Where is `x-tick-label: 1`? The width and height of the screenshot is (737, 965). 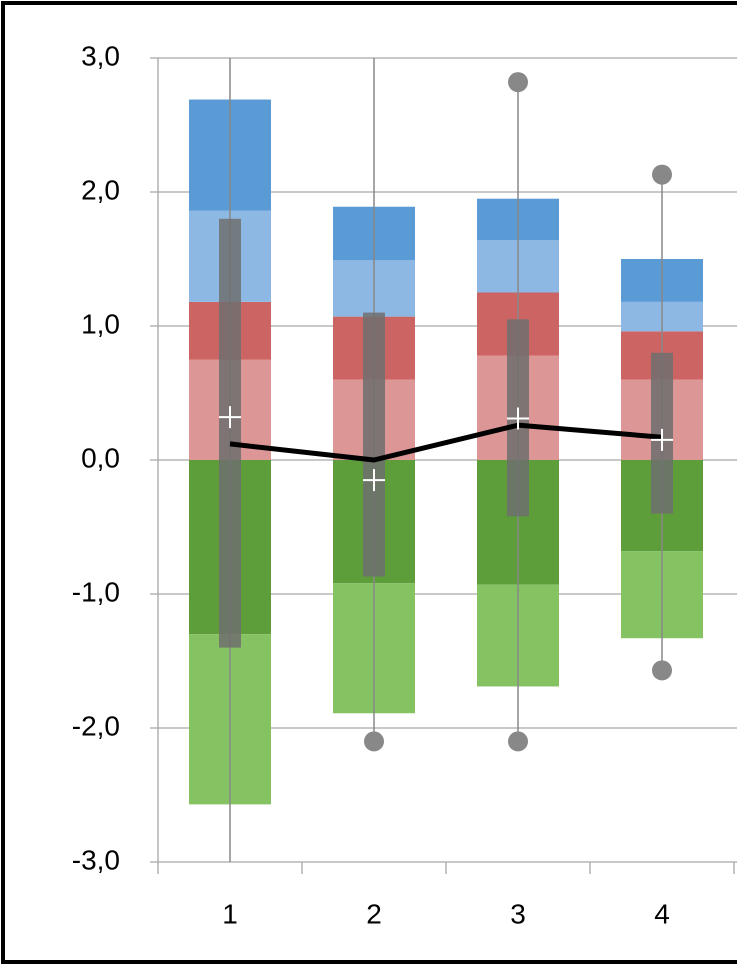
x-tick-label: 1 is located at coordinates (230, 913).